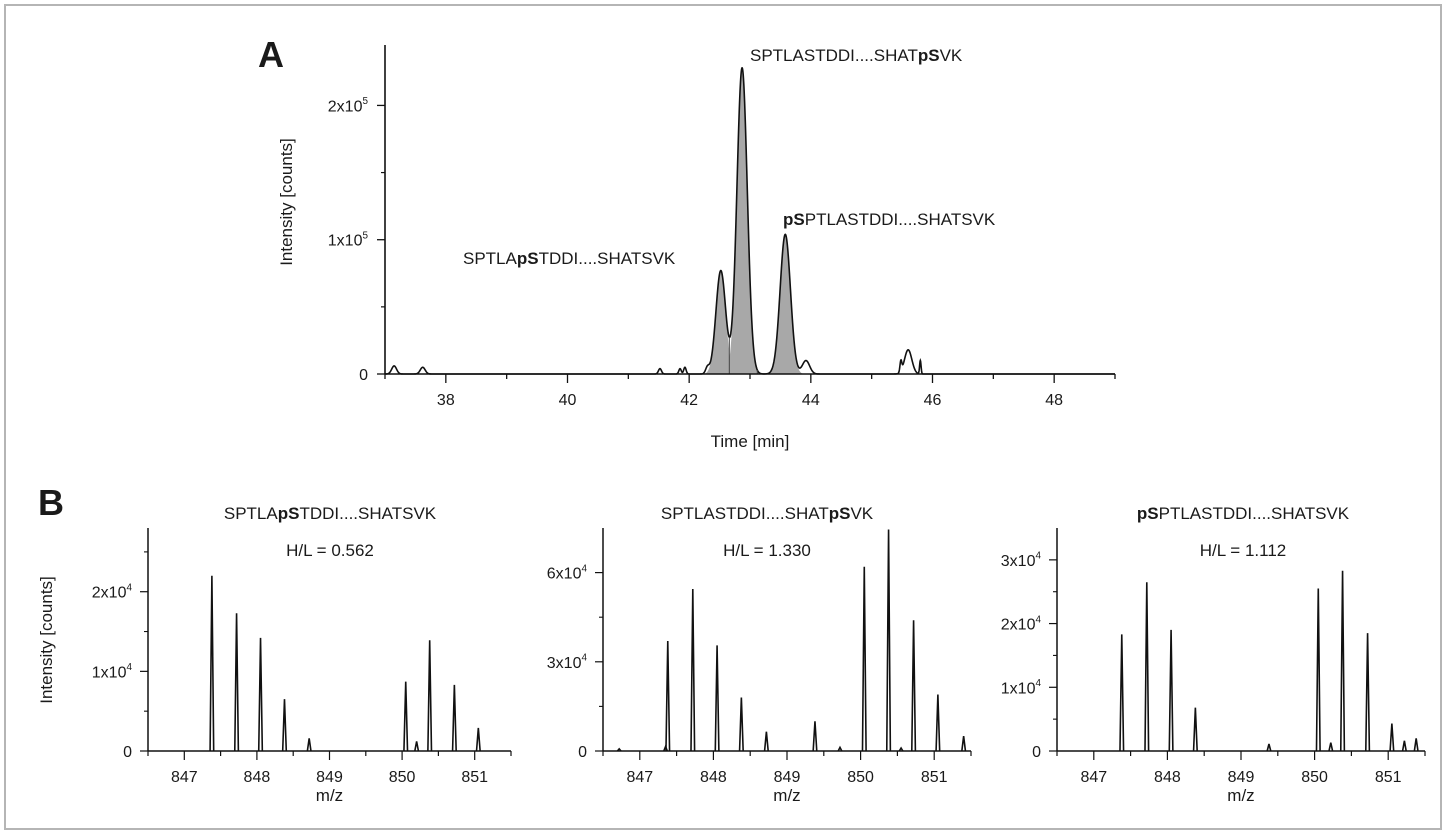 The width and height of the screenshot is (1448, 837). What do you see at coordinates (1054, 400) in the screenshot?
I see `x-tick-label: 48` at bounding box center [1054, 400].